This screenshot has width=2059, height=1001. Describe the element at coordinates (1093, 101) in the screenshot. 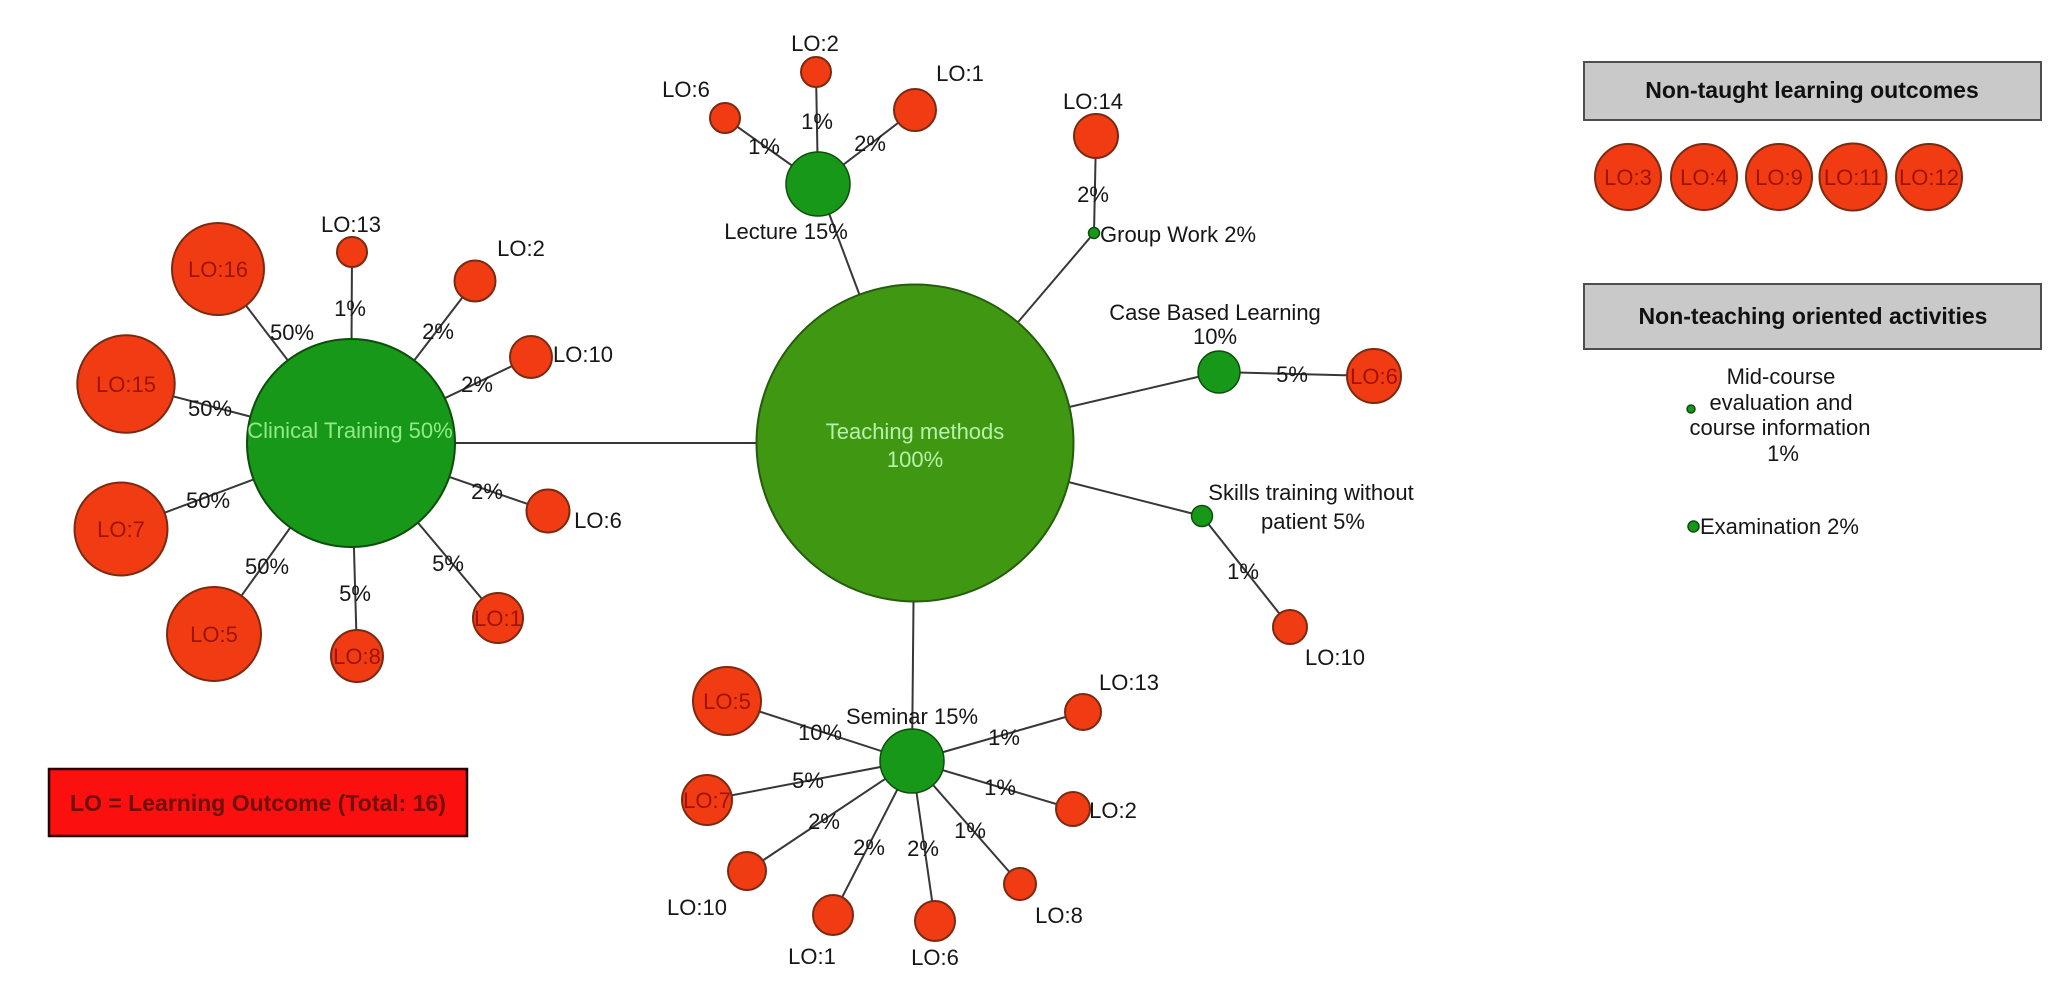

I see `svg-text: LO:14` at that location.